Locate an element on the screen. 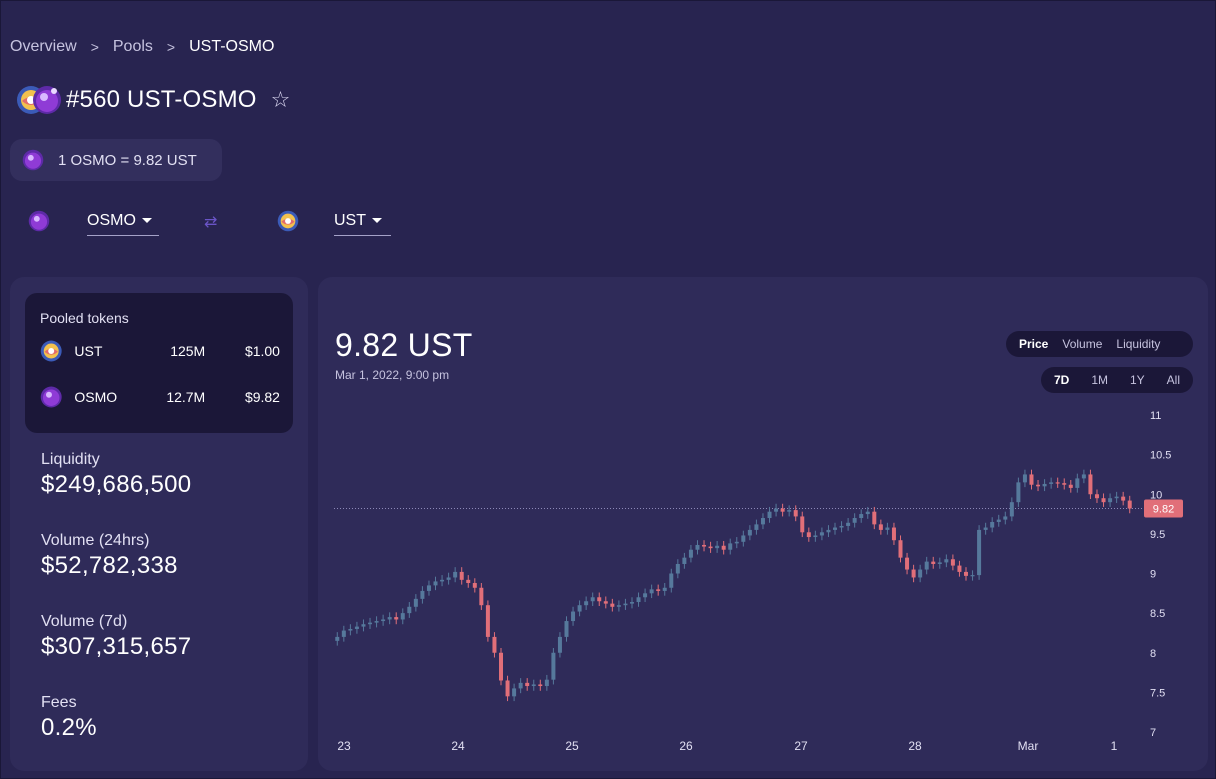  to-token-select: UST is located at coordinates (362, 221).